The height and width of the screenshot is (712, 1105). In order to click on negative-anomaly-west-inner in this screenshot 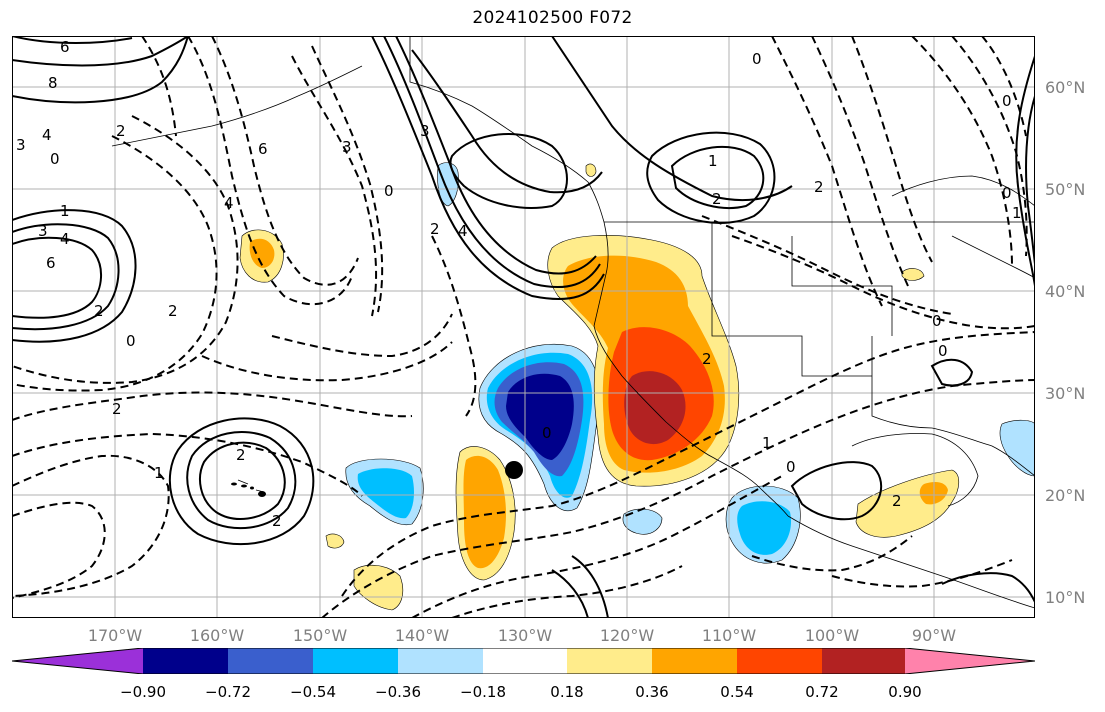, I will do `click(385, 493)`.